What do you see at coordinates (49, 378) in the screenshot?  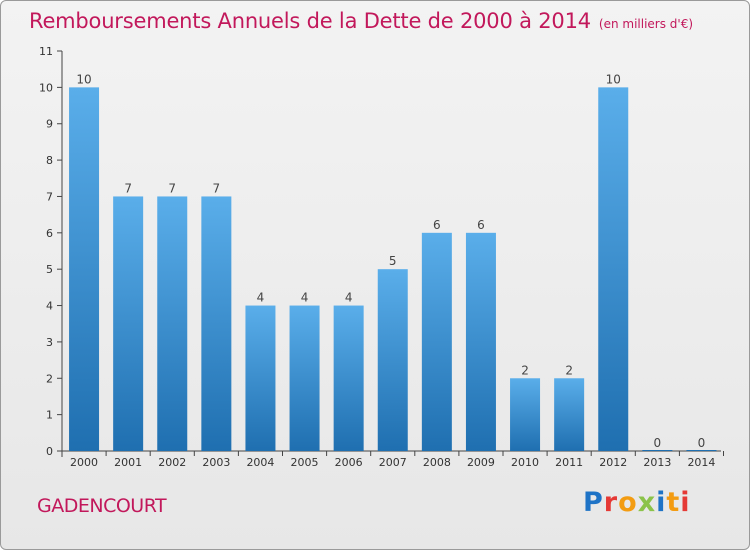 I see `y-tick-label: 2` at bounding box center [49, 378].